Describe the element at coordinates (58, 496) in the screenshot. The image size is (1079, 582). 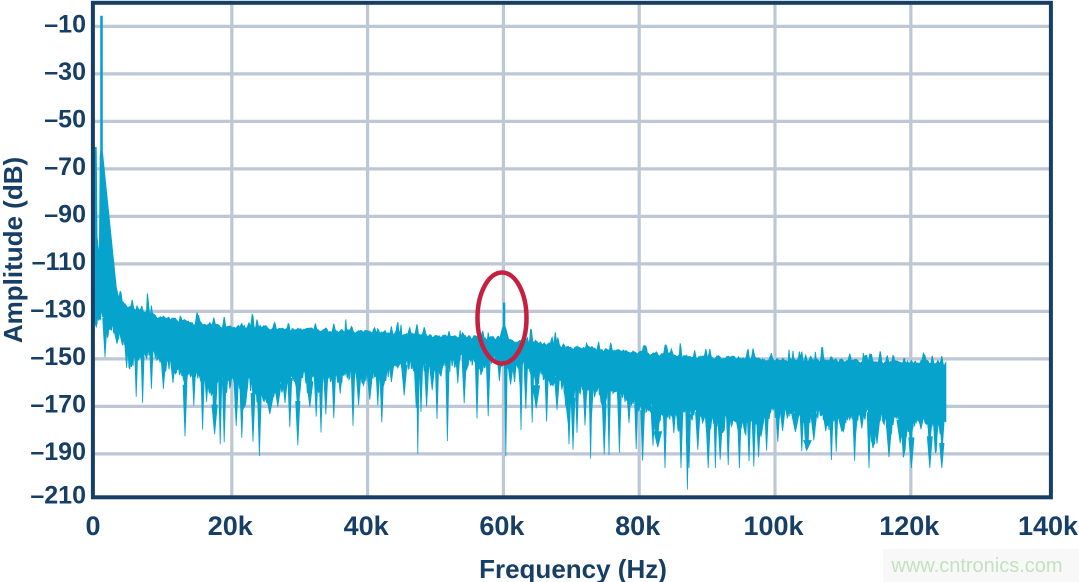
I see `svg-text: –210` at that location.